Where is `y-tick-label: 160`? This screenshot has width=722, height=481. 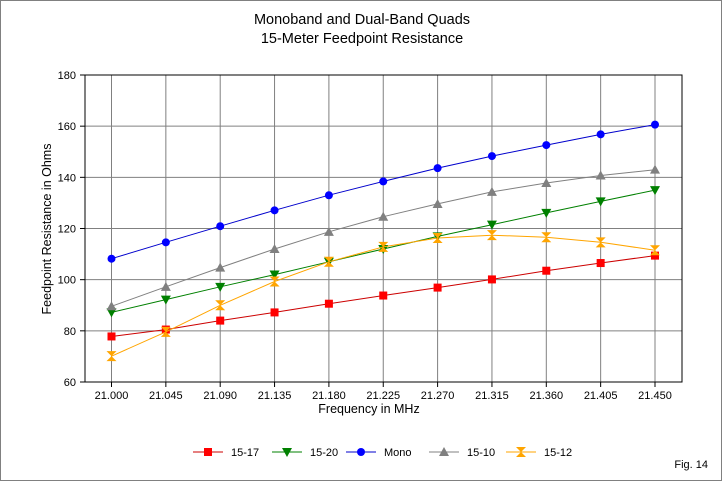 y-tick-label: 160 is located at coordinates (67, 127).